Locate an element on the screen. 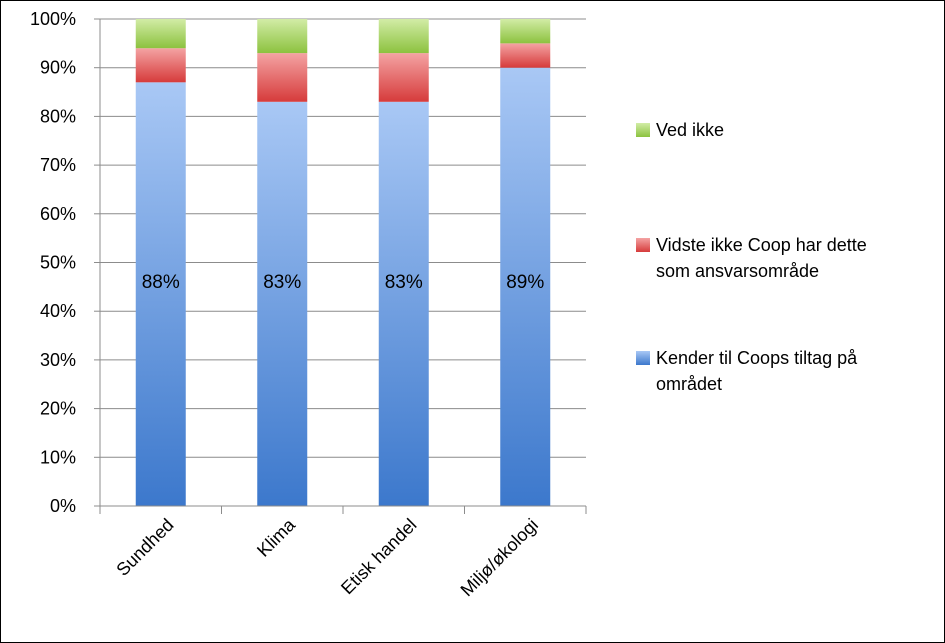 This screenshot has height=643, width=945. y-tick-labels: 0% 10% 20% 30% 40% 50% 60% 70% 80% 90% 100% is located at coordinates (53, 262).